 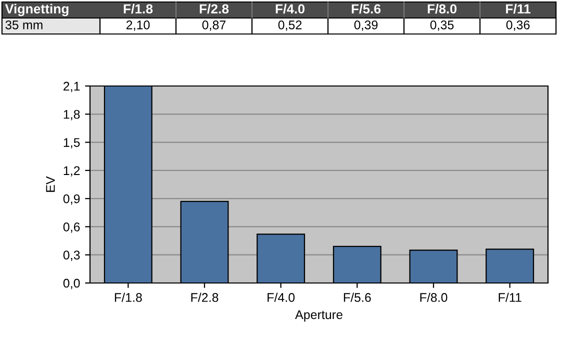 What do you see at coordinates (518, 9) in the screenshot?
I see `category-label: F/11` at bounding box center [518, 9].